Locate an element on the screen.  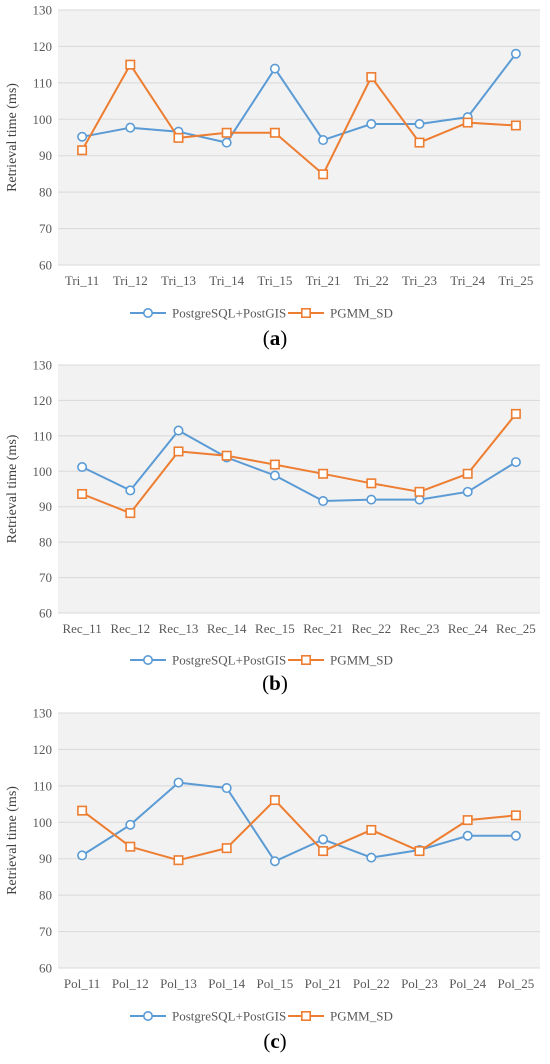
legend-label: PostgreSQL+PostGIS is located at coordinates (229, 1016).